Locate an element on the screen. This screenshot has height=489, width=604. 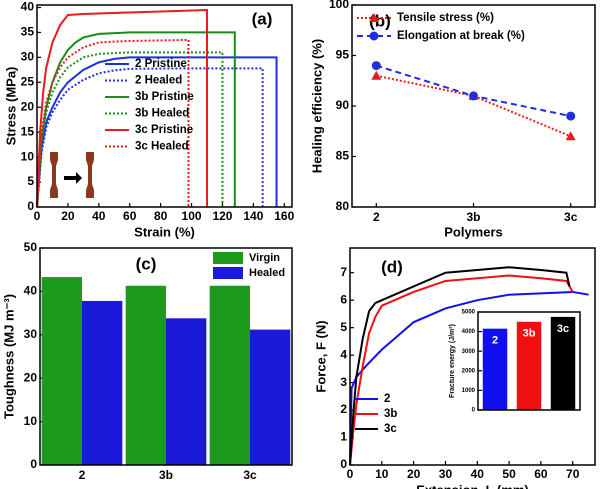
y-tick-label: 95 is located at coordinates (343, 55).